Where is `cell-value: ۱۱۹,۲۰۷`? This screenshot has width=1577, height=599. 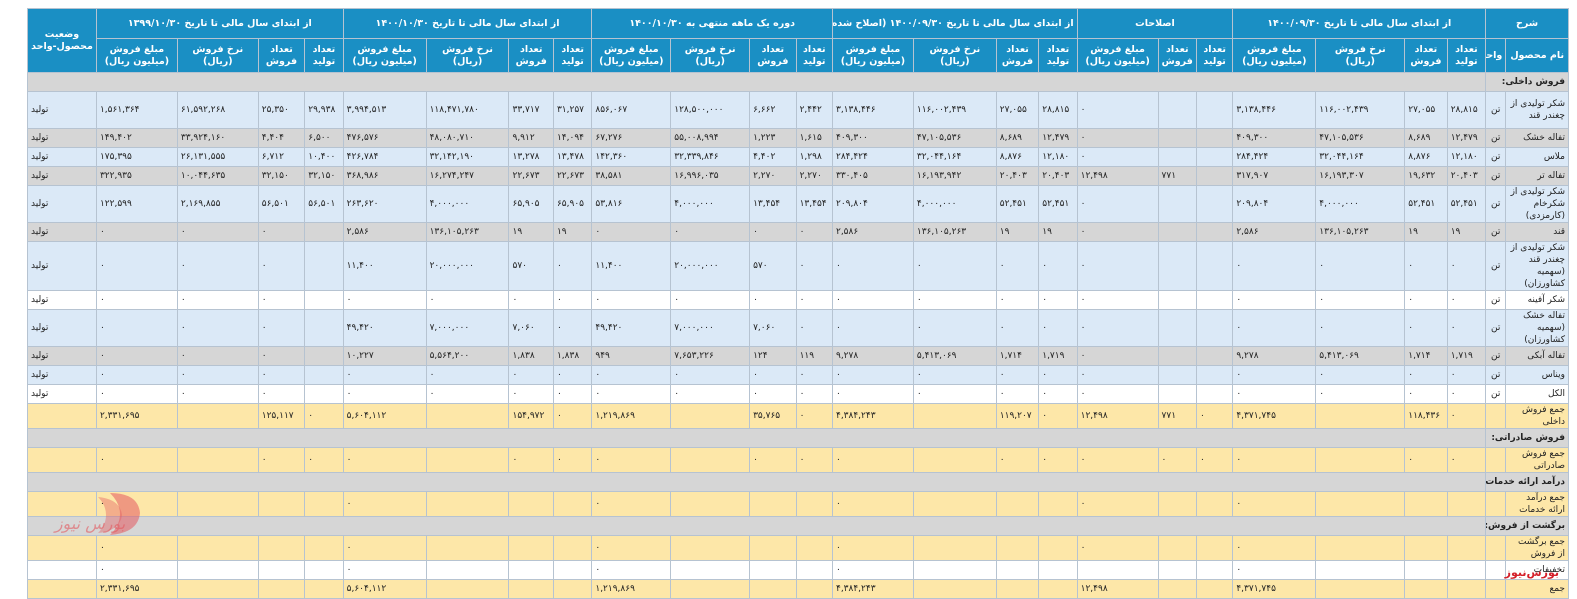
cell-value: ۱۱۹,۲۰۷ is located at coordinates (1017, 416).